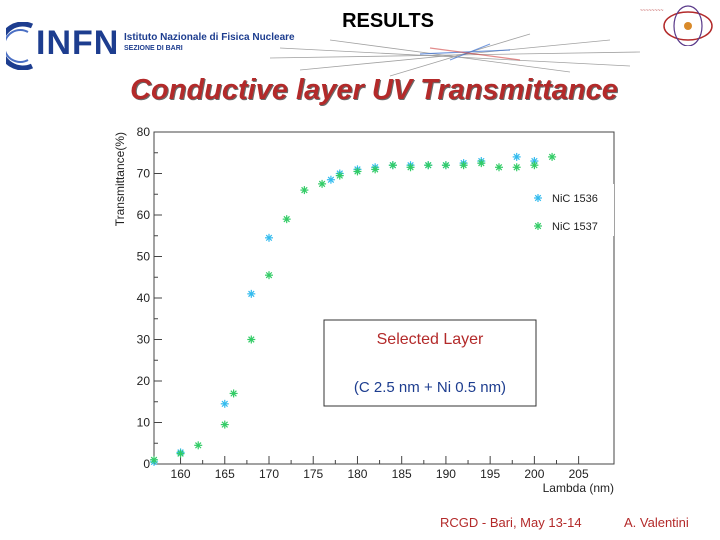 This screenshot has width=720, height=540. I want to click on x-tick-label: 200, so click(534, 474).